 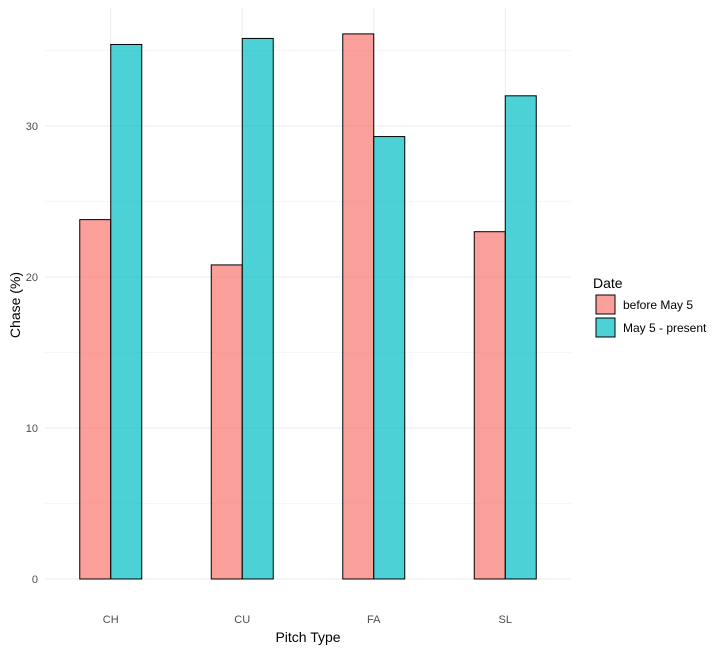 What do you see at coordinates (505, 620) in the screenshot?
I see `x-tick-label: SL` at bounding box center [505, 620].